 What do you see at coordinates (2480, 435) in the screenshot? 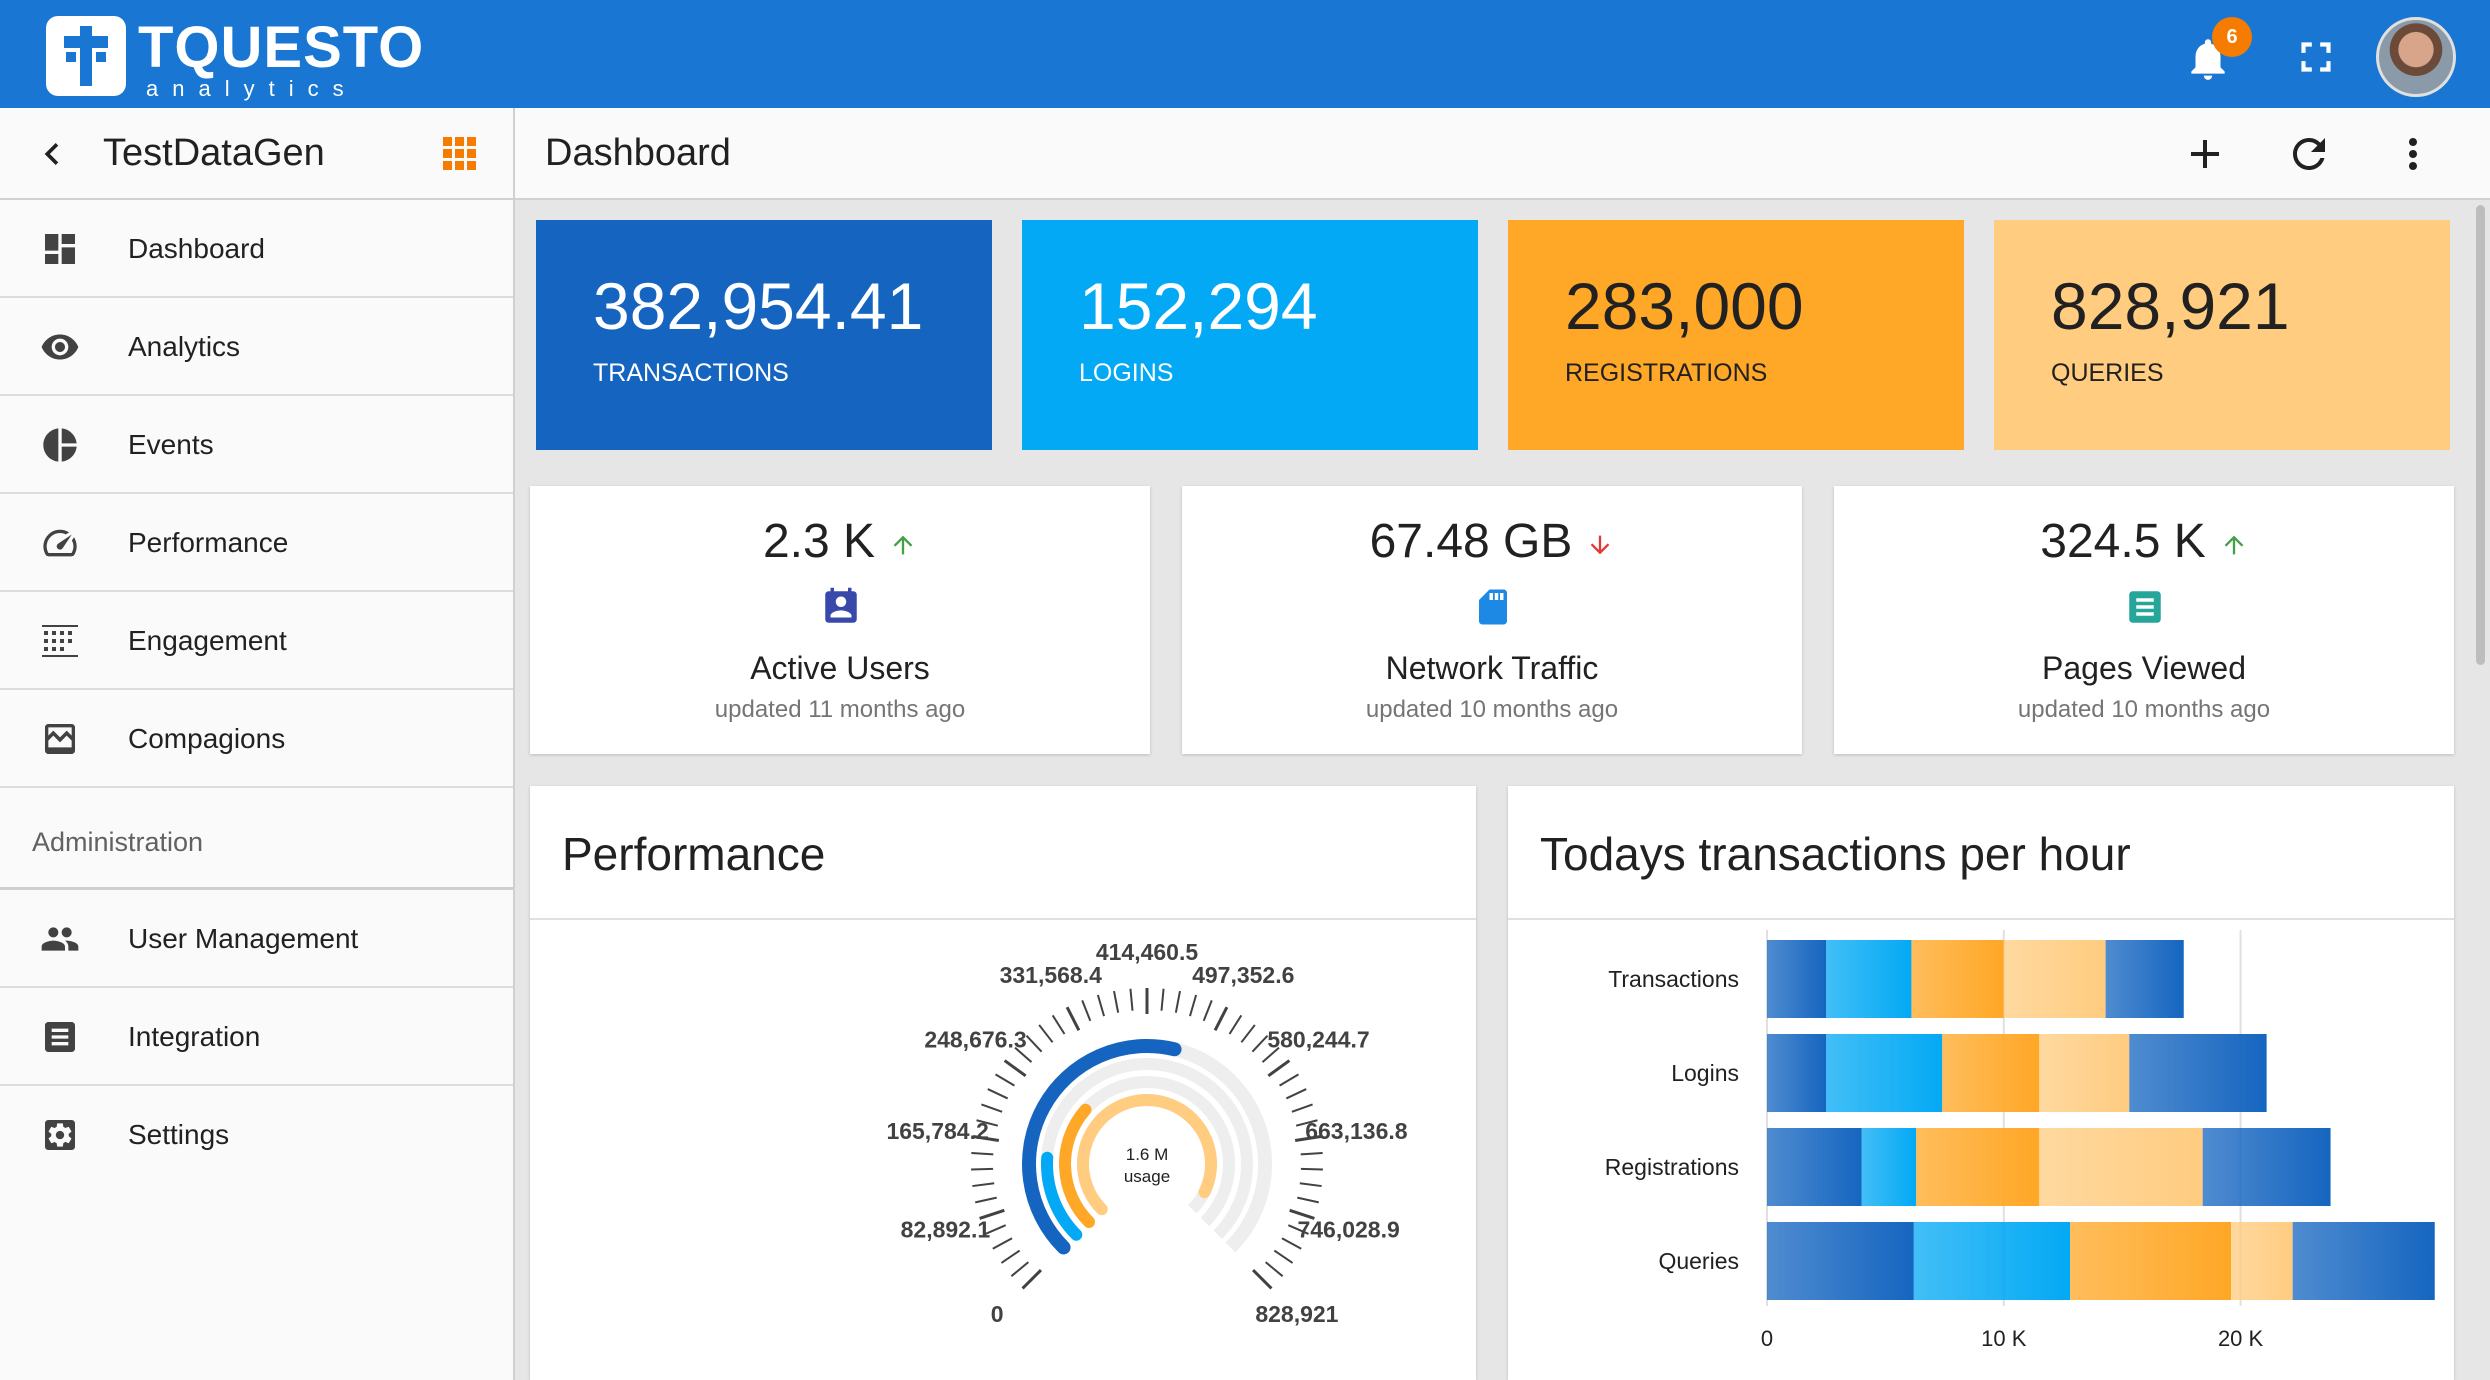
I see `scrollbar-thumb` at bounding box center [2480, 435].